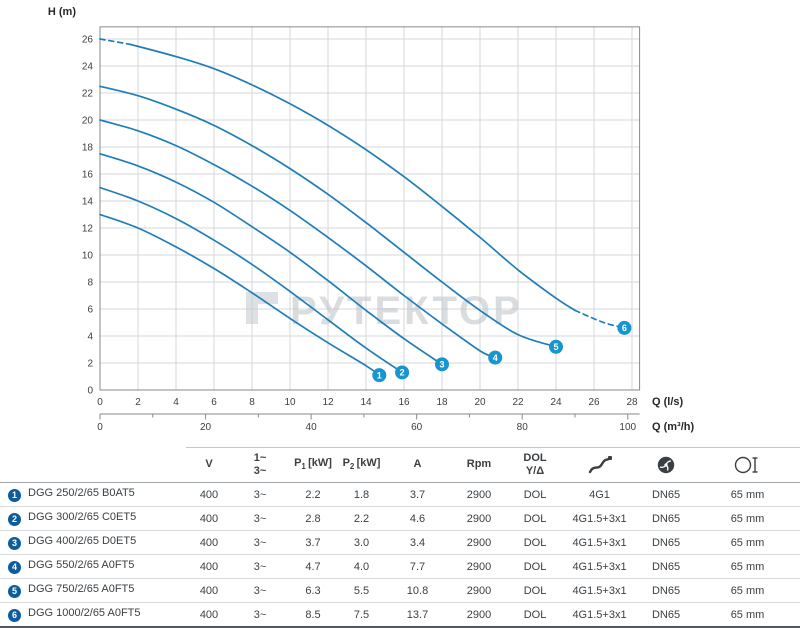 The height and width of the screenshot is (628, 800). Describe the element at coordinates (260, 470) in the screenshot. I see `phase-header-bottom: 3~` at that location.